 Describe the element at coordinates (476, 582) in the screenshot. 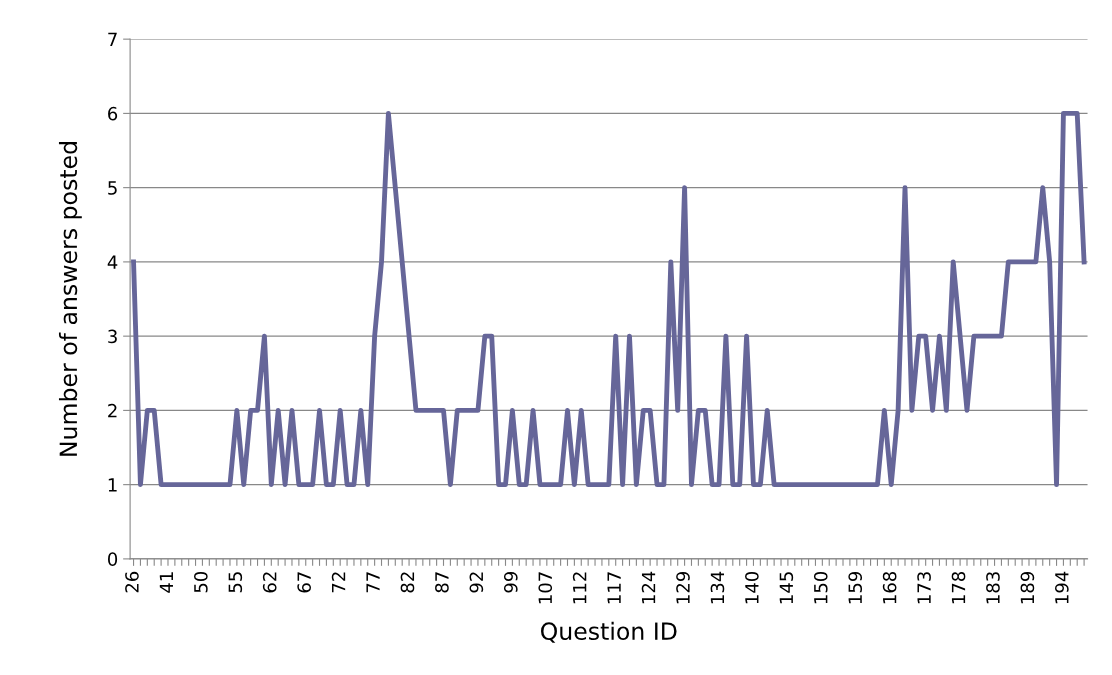

I see `x-tick-label: 92` at that location.